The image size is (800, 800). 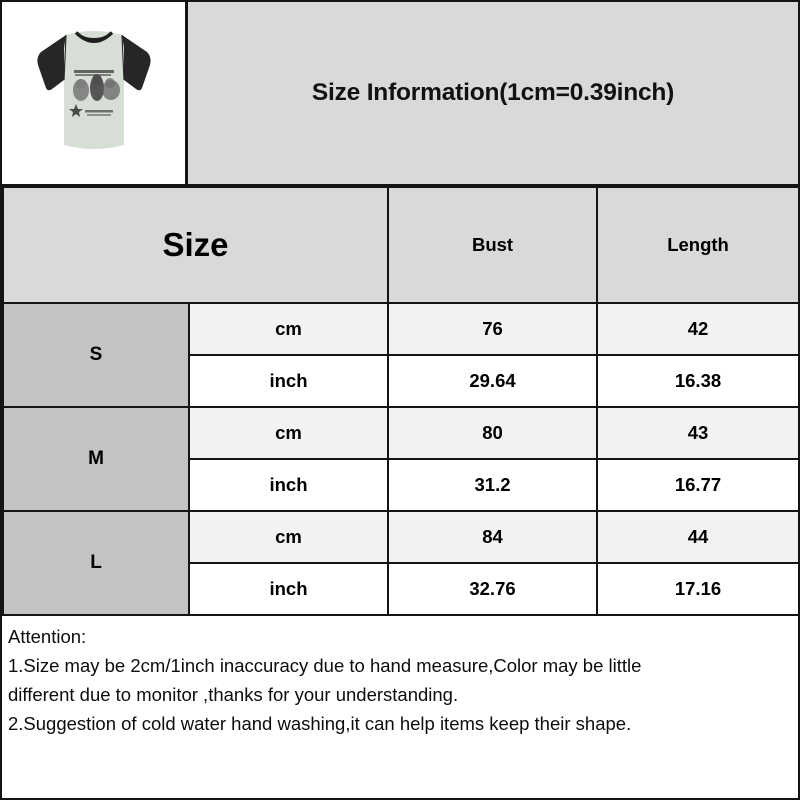 I want to click on size-label-l: L, so click(x=96, y=563).